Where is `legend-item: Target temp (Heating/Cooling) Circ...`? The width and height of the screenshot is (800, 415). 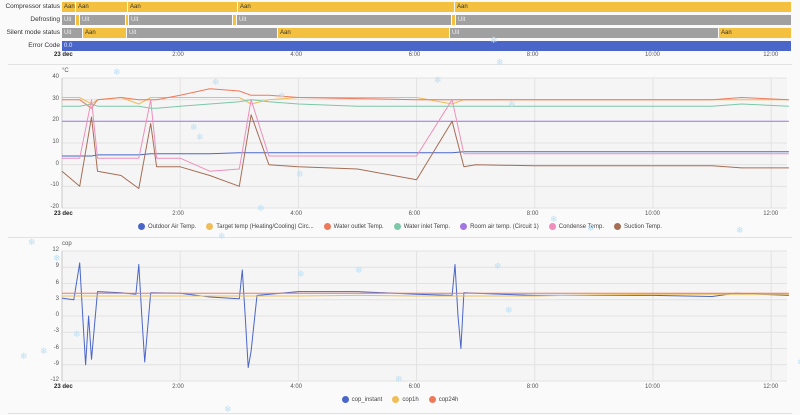
legend-item: Target temp (Heating/Cooling) Circ... is located at coordinates (260, 226).